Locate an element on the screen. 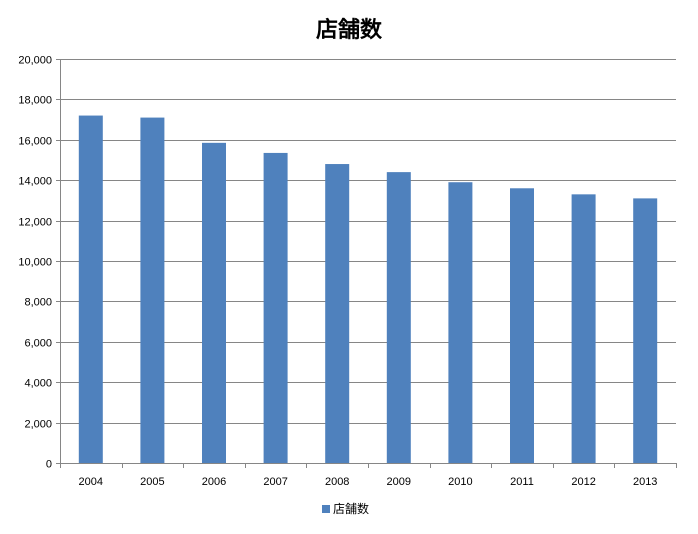 The image size is (698, 534). bar-2006 is located at coordinates (214, 302).